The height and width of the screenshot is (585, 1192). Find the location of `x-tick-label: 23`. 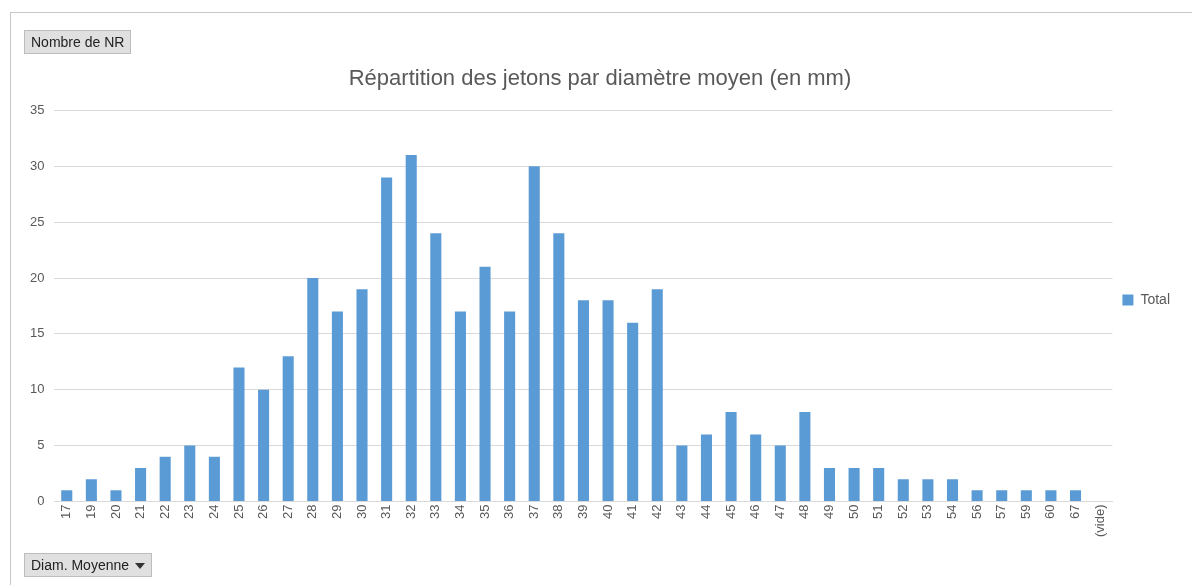

x-tick-label: 23 is located at coordinates (189, 511).